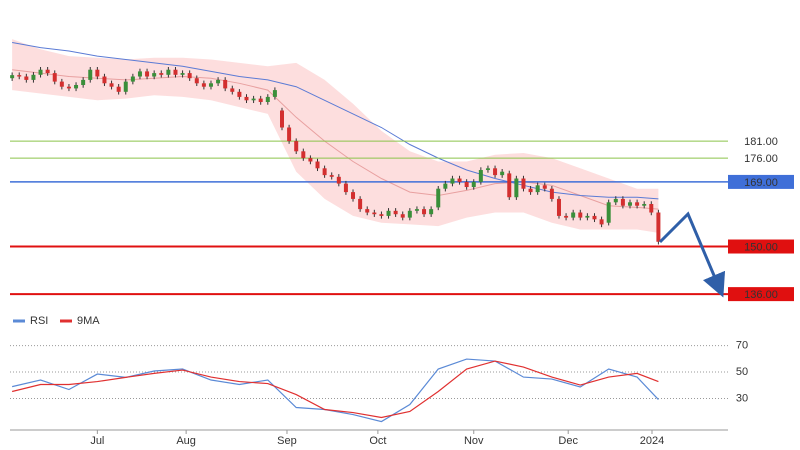 The width and height of the screenshot is (800, 450). I want to click on forecast-arrow, so click(692, 254).